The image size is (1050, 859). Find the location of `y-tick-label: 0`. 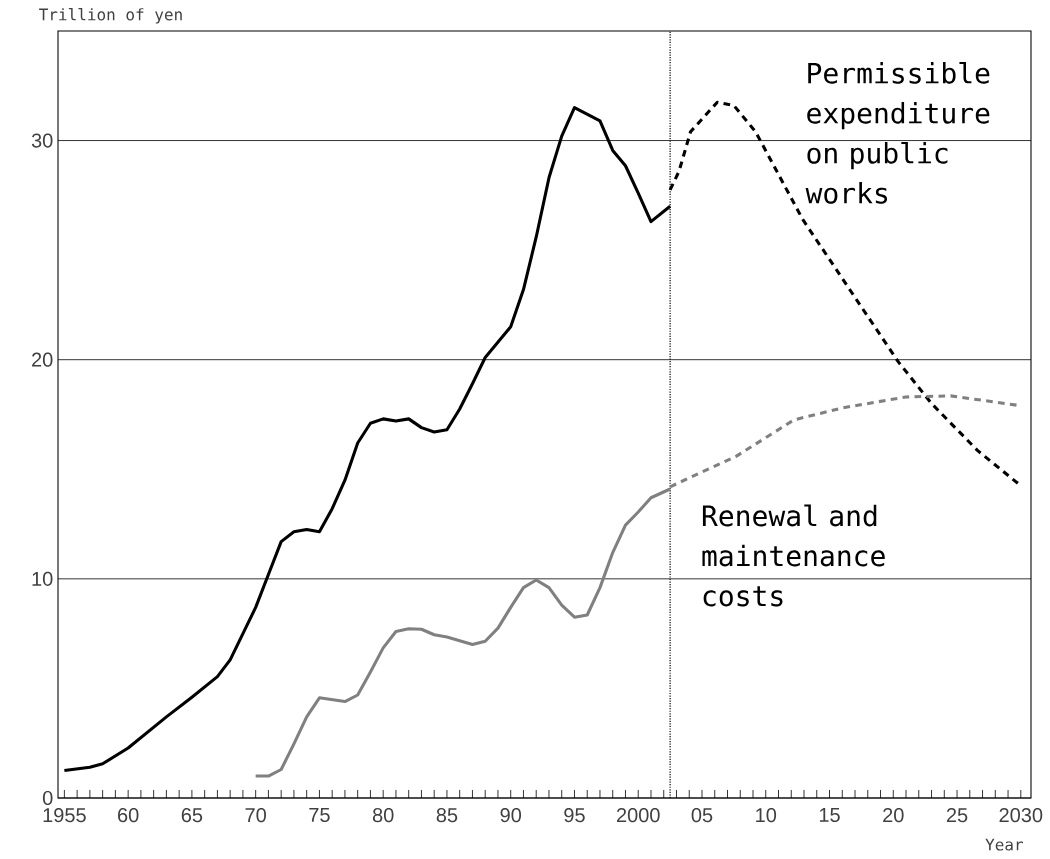

y-tick-label: 0 is located at coordinates (47, 798).